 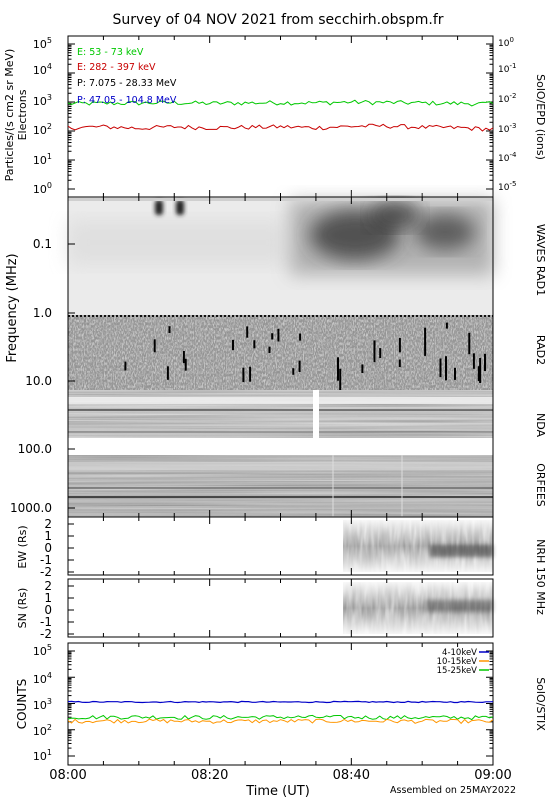 I want to click on epd-legend-p2: P: 47.05 - 104.8 MeV, so click(x=127, y=100).